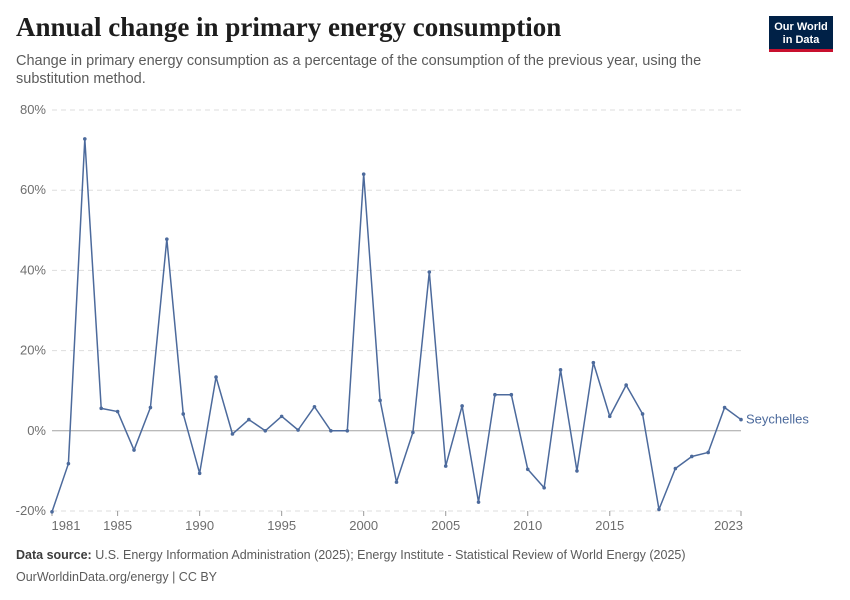 This screenshot has width=850, height=600. Describe the element at coordinates (801, 27) in the screenshot. I see `logo-line-1: Our World` at that location.